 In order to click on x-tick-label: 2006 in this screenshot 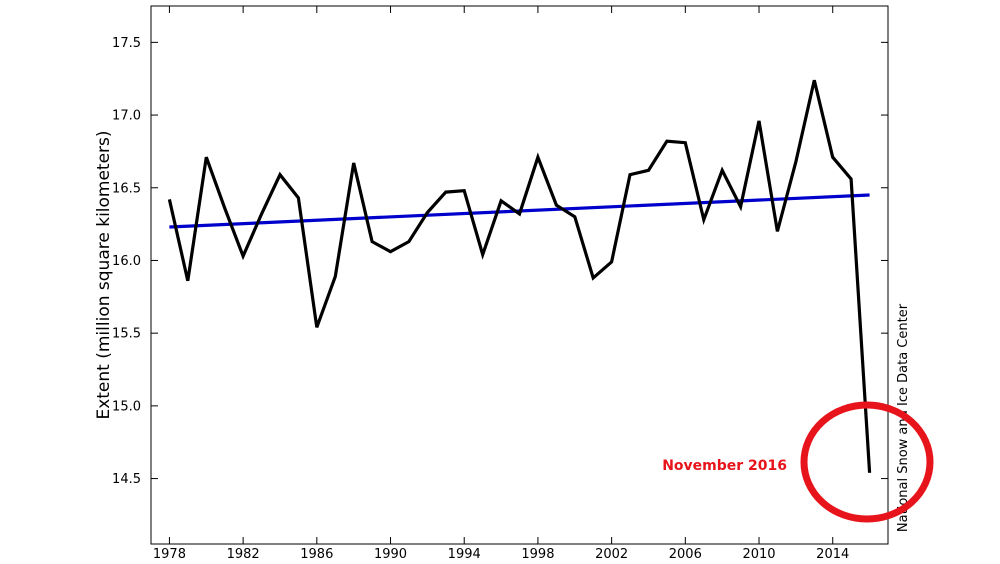, I will do `click(685, 554)`.